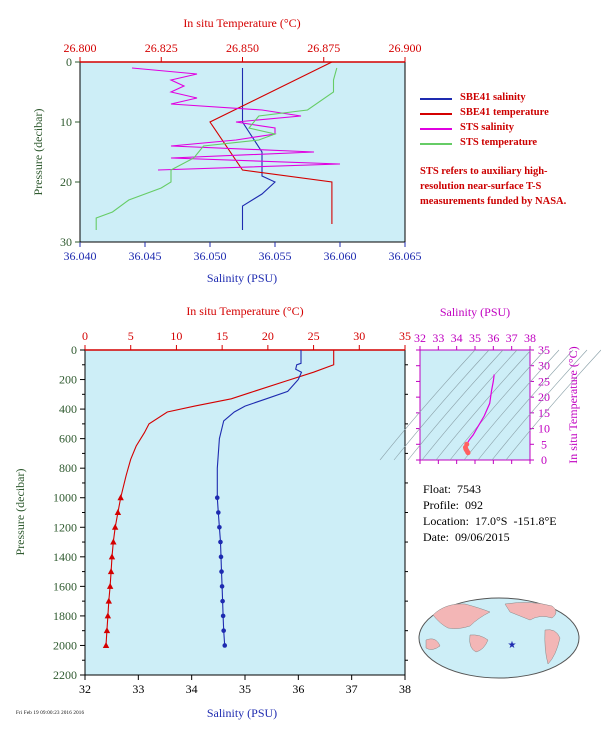 This screenshot has width=601, height=741. What do you see at coordinates (80, 256) in the screenshot?
I see `sal-tick-label: 36.040` at bounding box center [80, 256].